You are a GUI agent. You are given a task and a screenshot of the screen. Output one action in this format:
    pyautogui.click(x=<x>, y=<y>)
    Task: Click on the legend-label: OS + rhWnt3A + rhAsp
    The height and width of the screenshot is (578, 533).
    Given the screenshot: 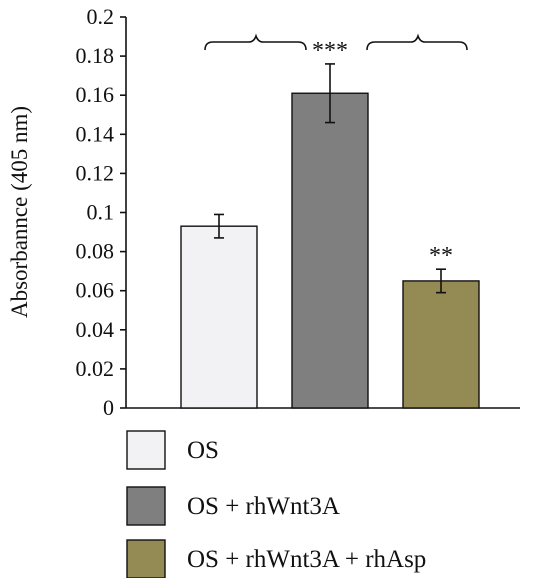 What is the action you would take?
    pyautogui.click(x=306, y=559)
    